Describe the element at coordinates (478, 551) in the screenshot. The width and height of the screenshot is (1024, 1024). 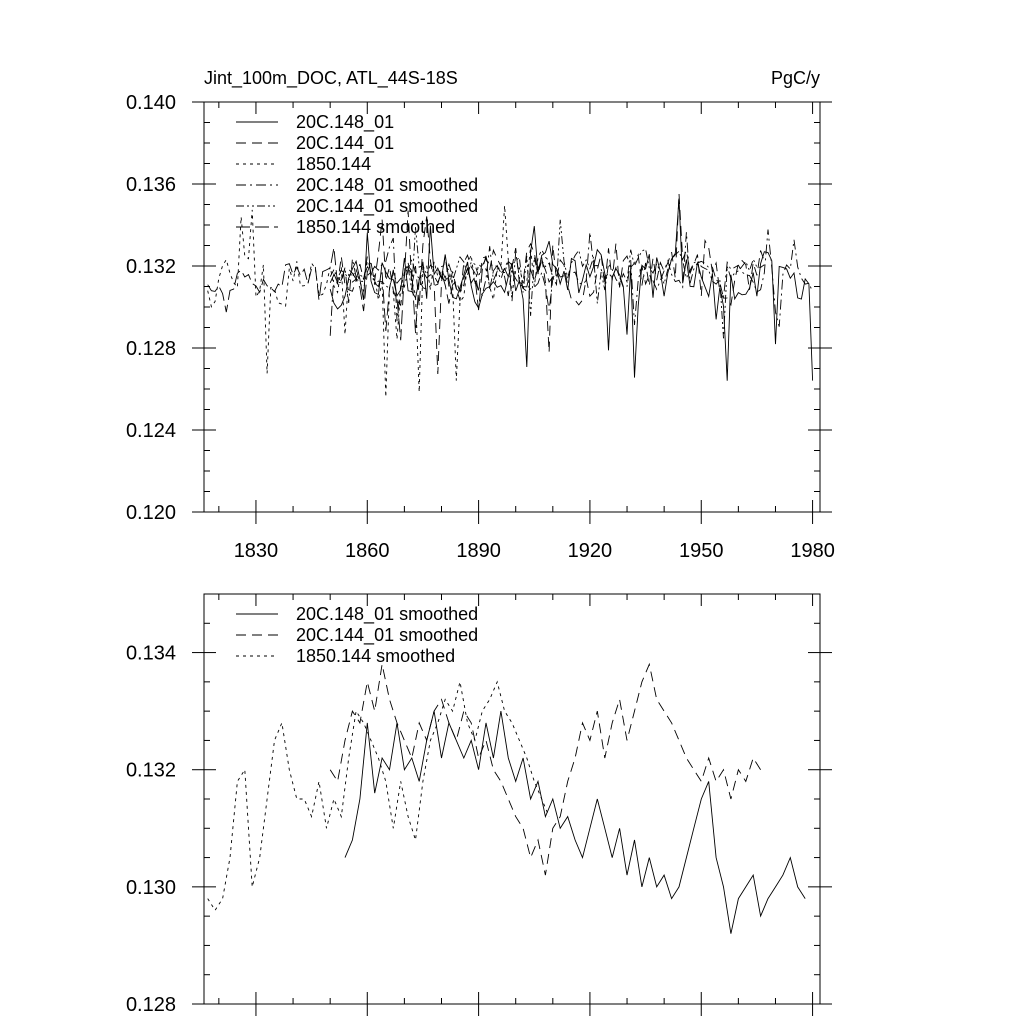
I see `x-tick-label: 1890` at that location.